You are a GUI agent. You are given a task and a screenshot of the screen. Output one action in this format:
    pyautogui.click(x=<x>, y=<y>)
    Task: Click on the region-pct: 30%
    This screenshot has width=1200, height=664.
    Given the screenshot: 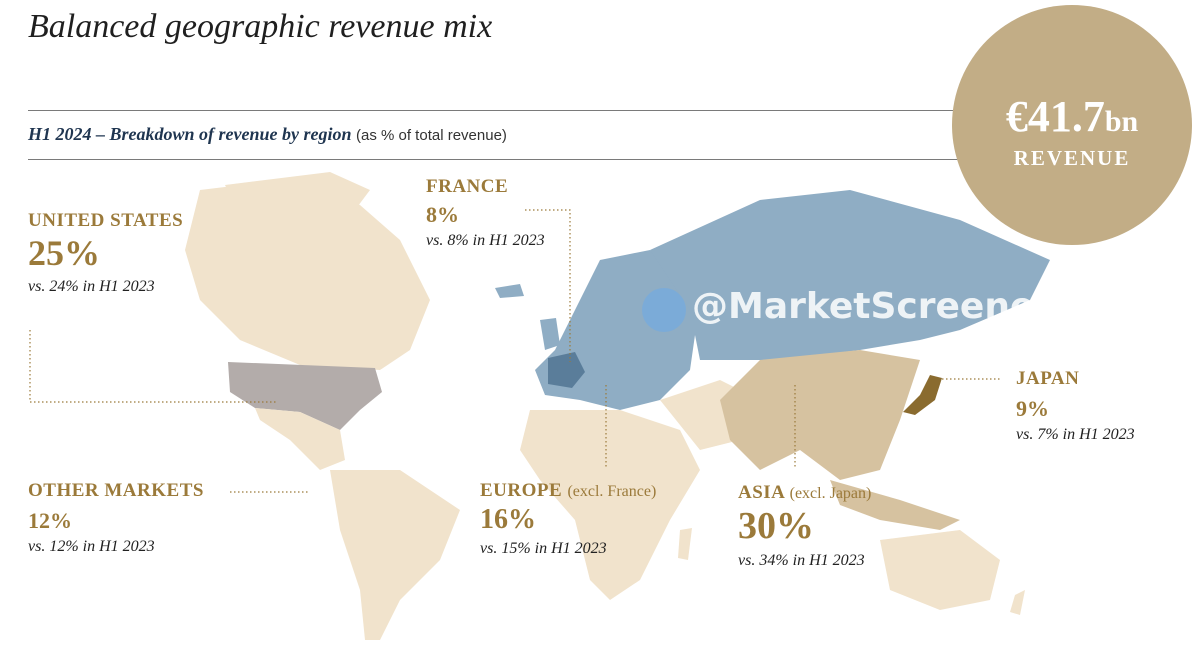 What is the action you would take?
    pyautogui.click(x=776, y=526)
    